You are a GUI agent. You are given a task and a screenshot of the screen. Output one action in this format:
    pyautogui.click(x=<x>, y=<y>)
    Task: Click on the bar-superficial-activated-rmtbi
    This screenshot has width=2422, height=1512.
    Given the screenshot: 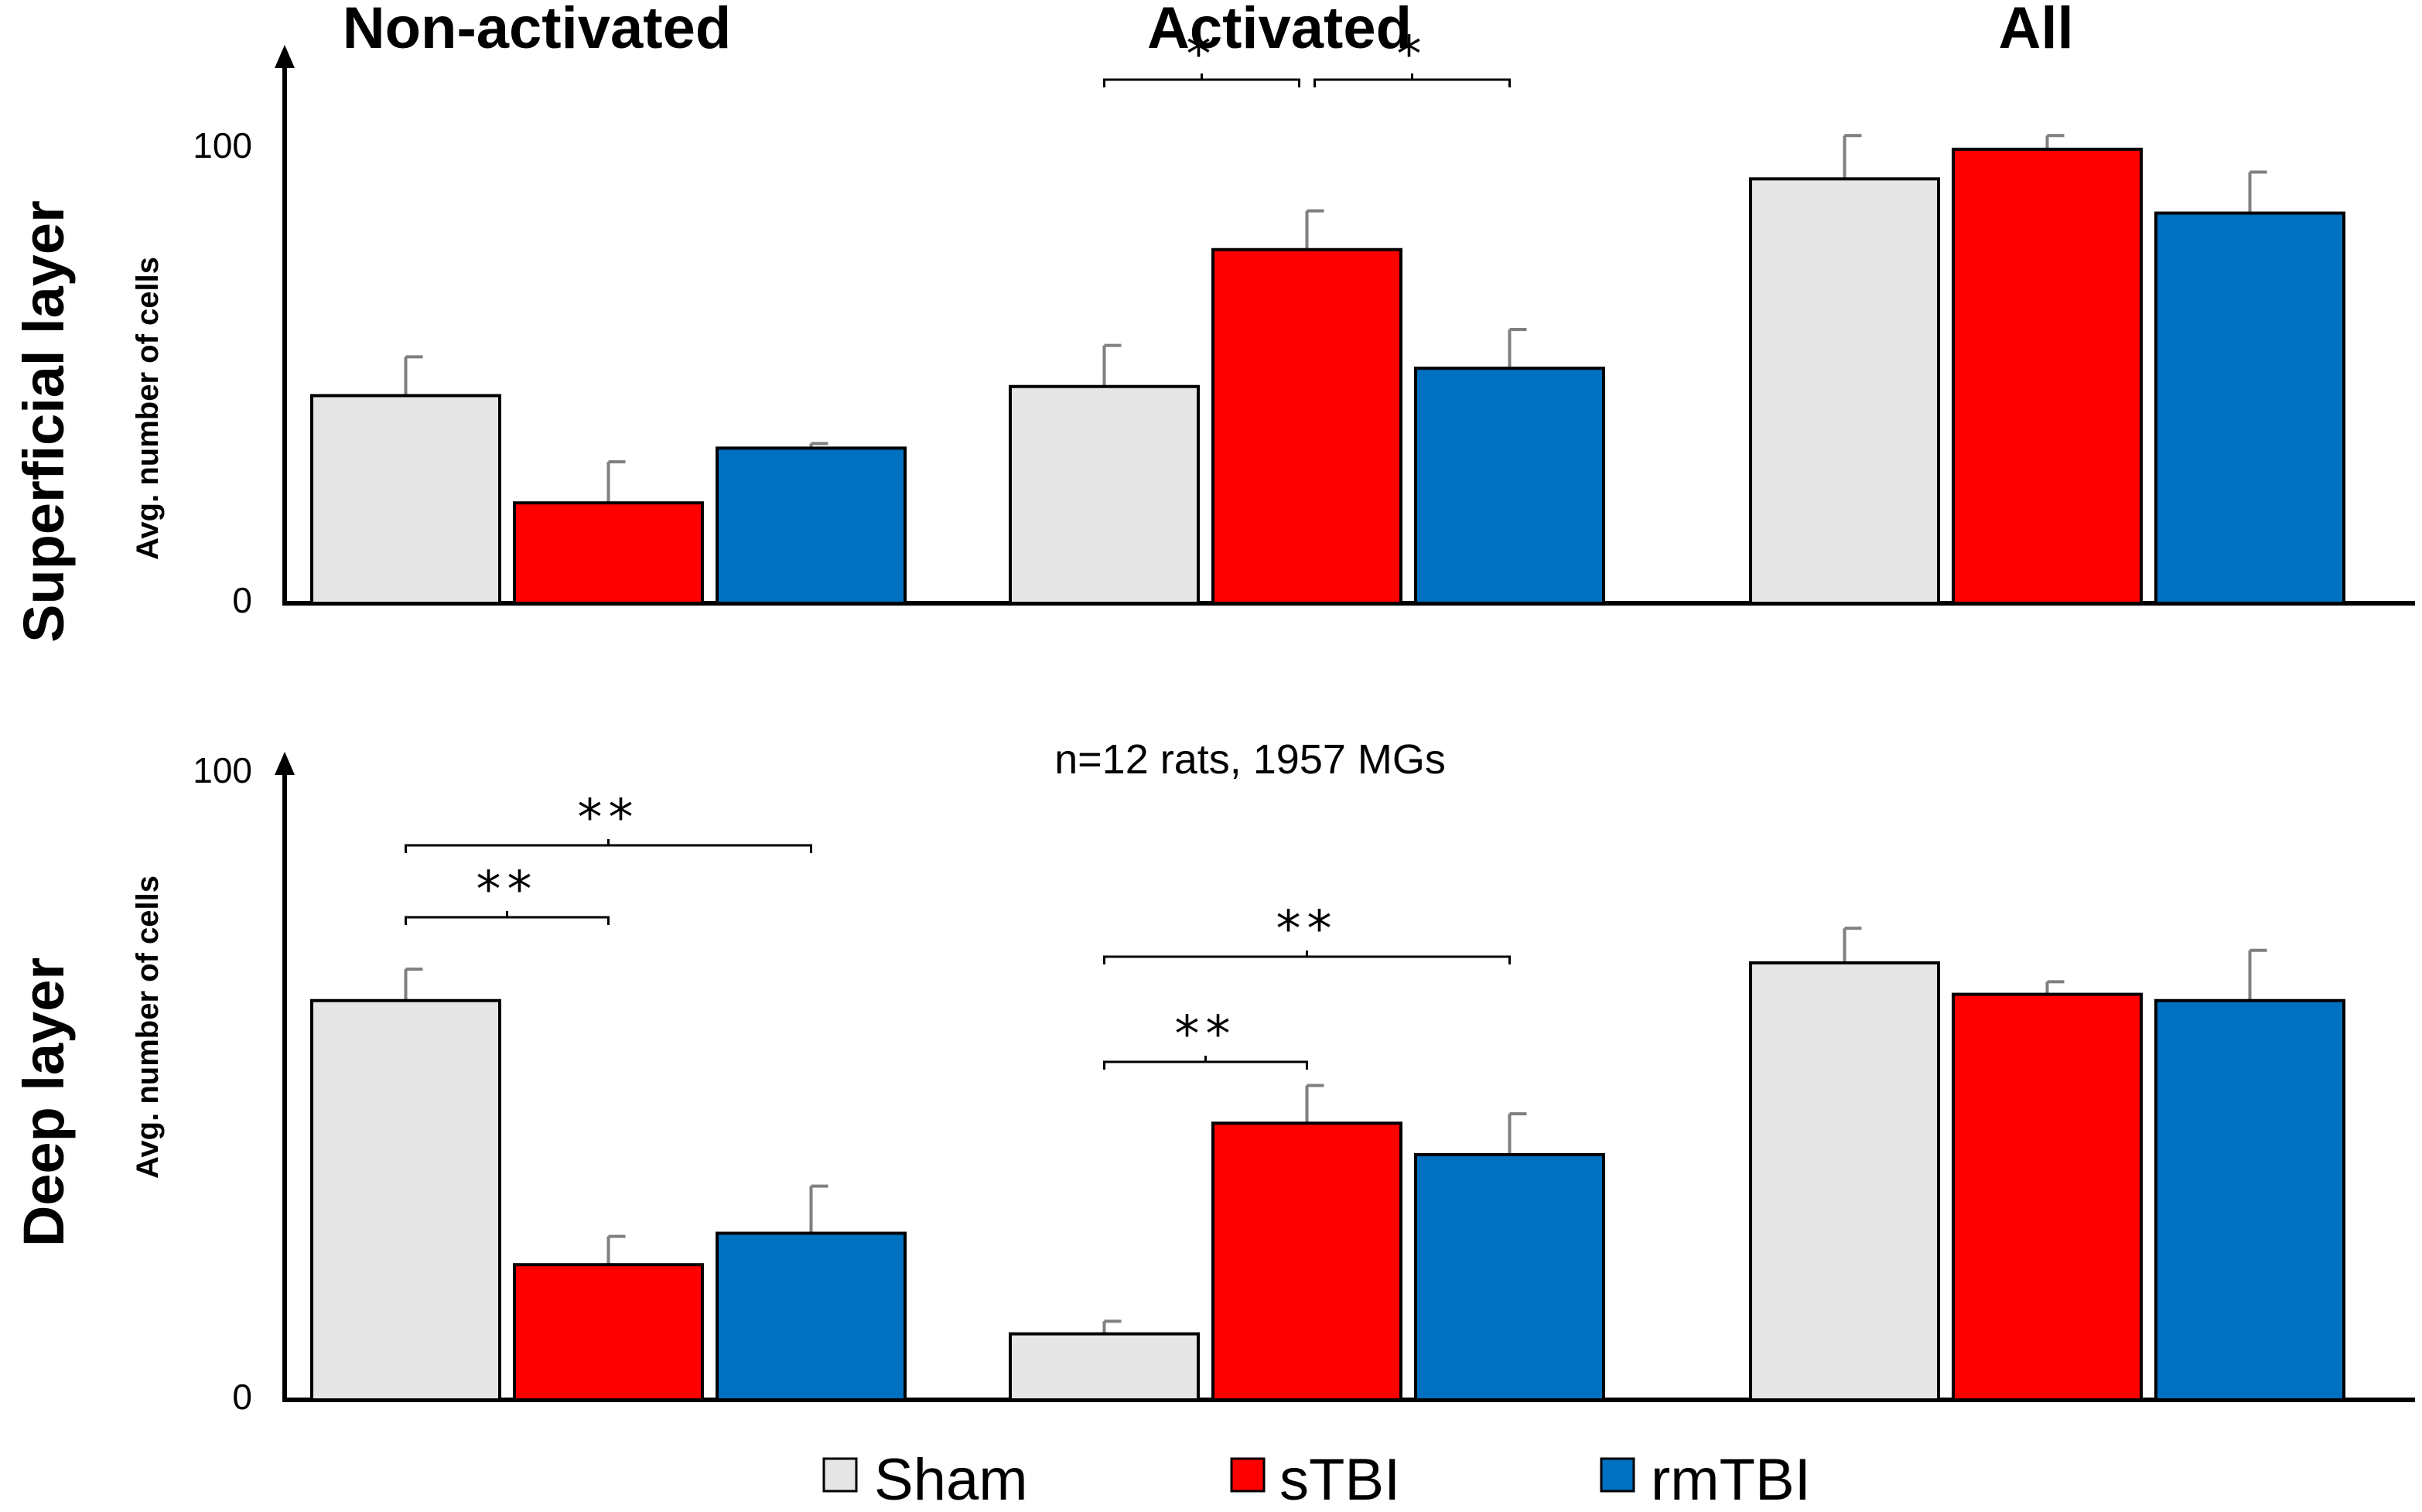 What is the action you would take?
    pyautogui.click(x=1509, y=486)
    